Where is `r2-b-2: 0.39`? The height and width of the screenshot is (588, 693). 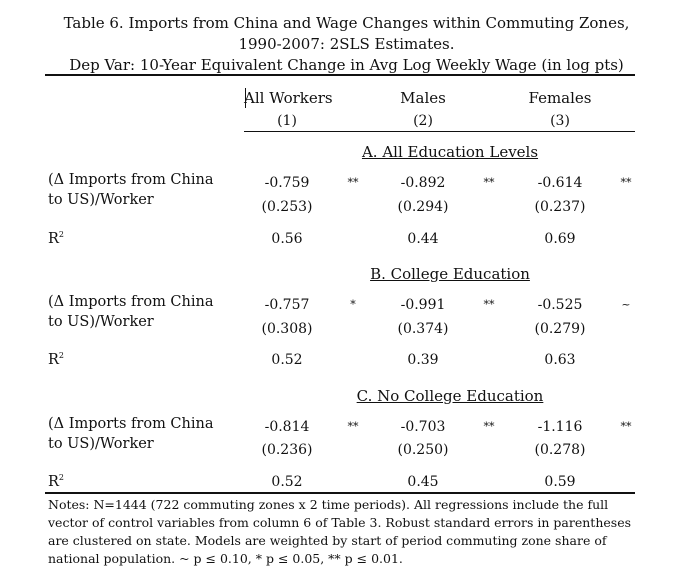
r2-b-2: 0.39 is located at coordinates (423, 360).